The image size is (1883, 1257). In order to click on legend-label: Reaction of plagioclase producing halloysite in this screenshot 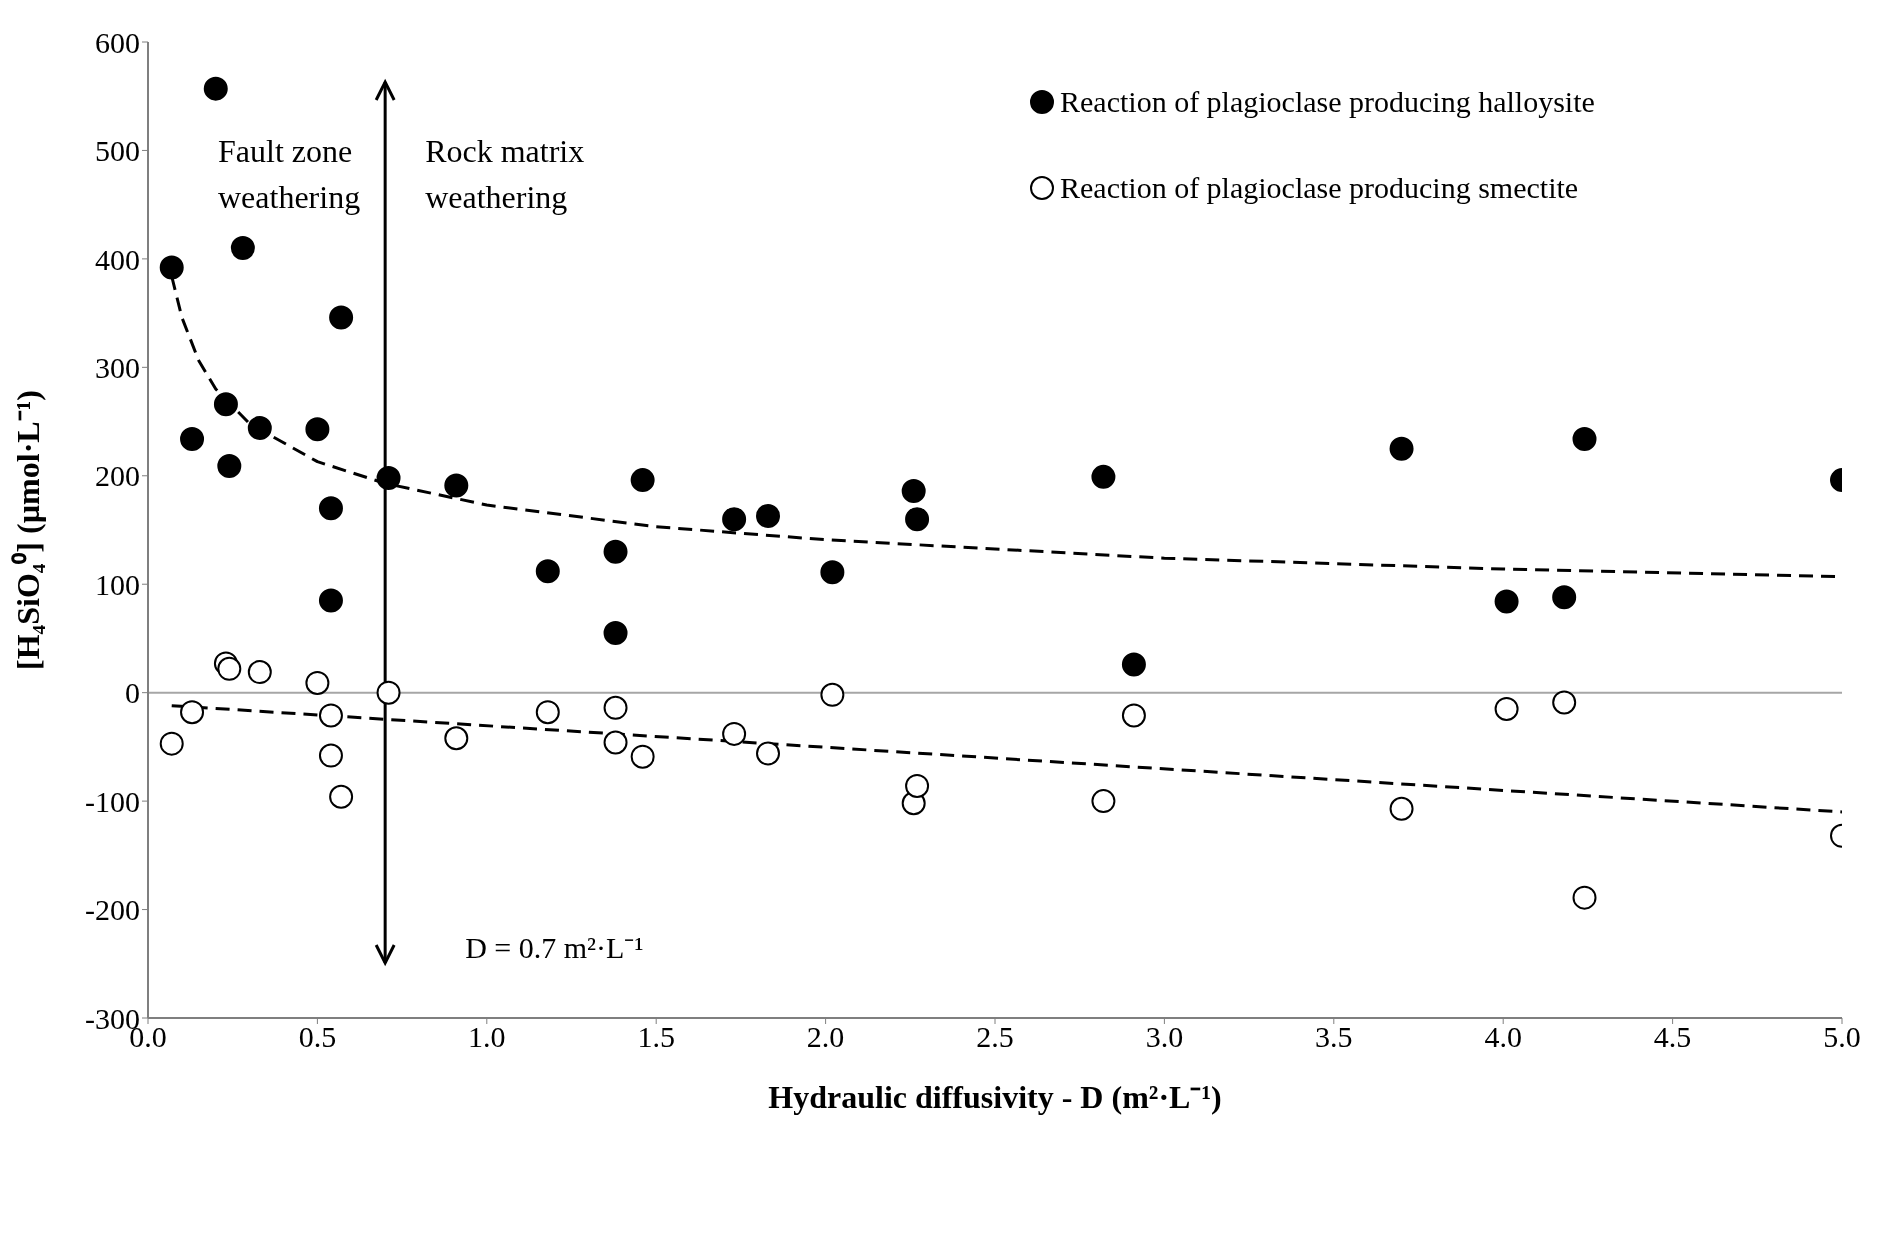, I will do `click(1327, 101)`.